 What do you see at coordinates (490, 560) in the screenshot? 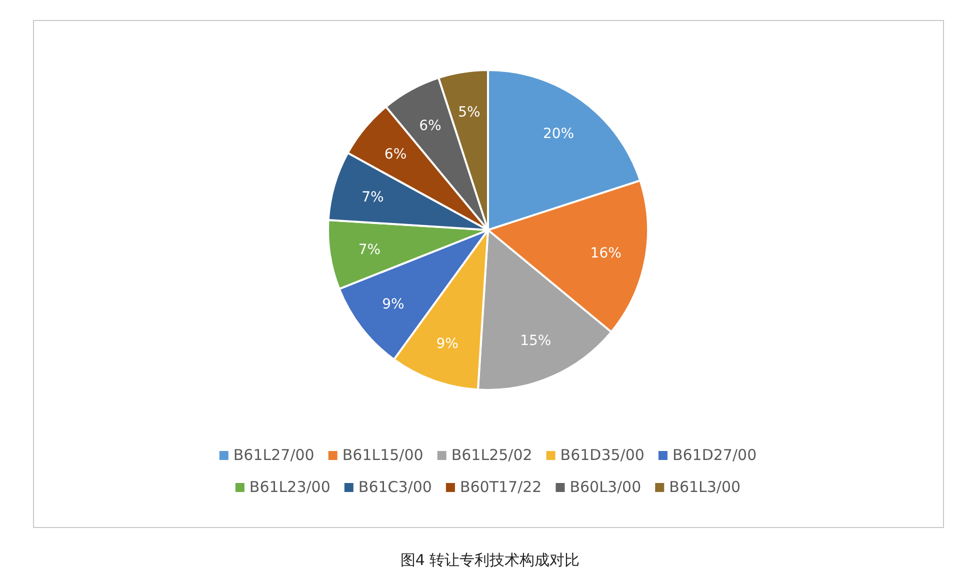
I see `text: 图4 转让专利技术构成对比` at bounding box center [490, 560].